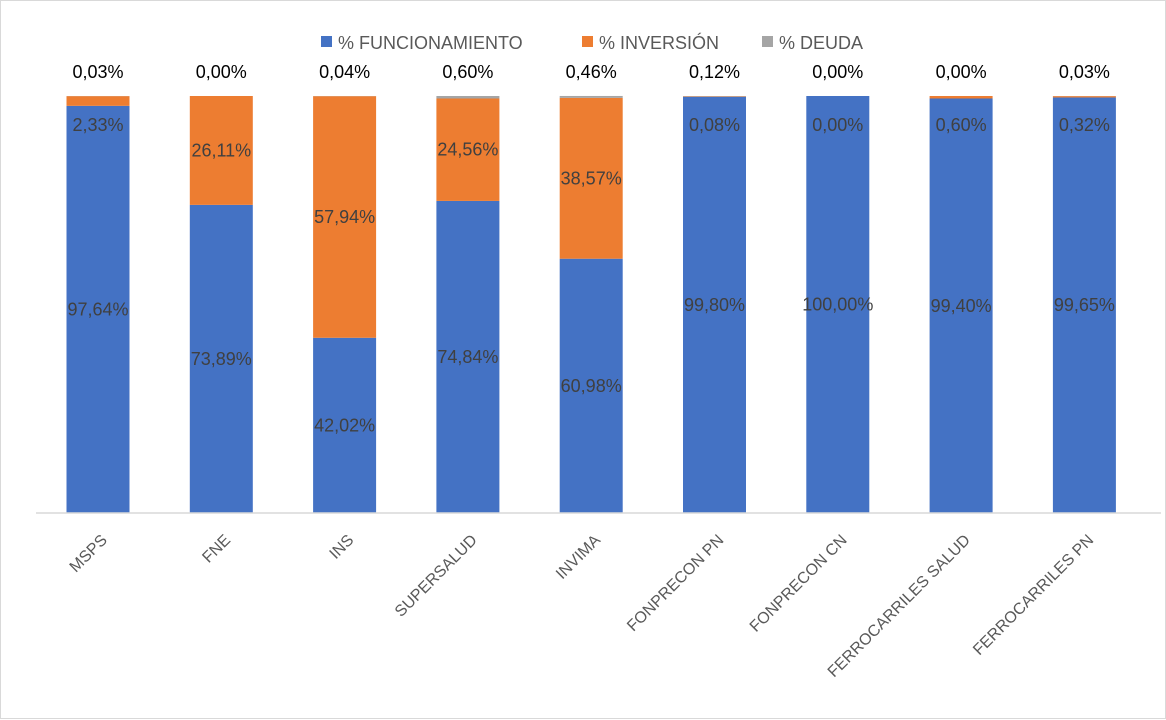 This screenshot has width=1166, height=720. I want to click on data-label-1-7: 0,60%, so click(961, 125).